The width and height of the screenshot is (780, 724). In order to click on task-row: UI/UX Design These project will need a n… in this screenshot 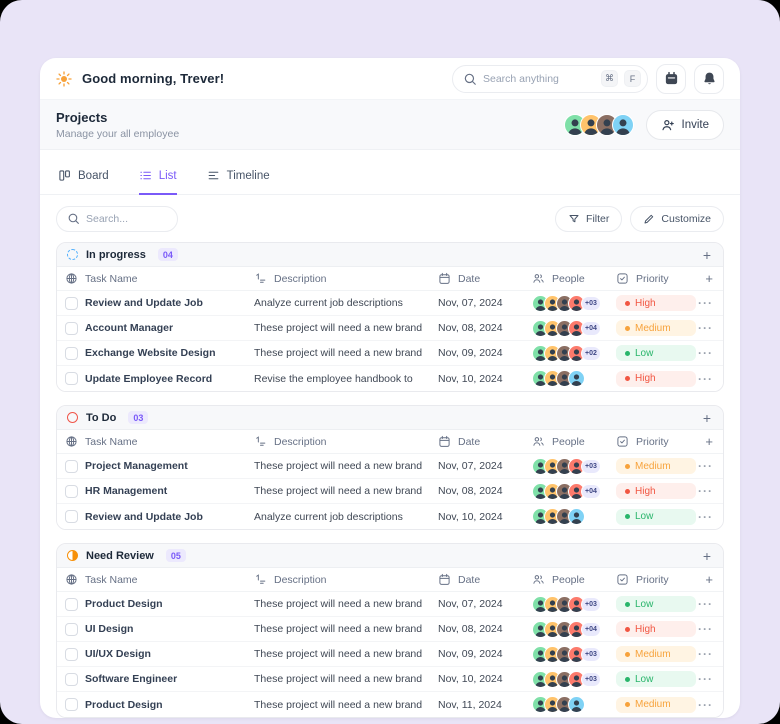, I will do `click(390, 654)`.